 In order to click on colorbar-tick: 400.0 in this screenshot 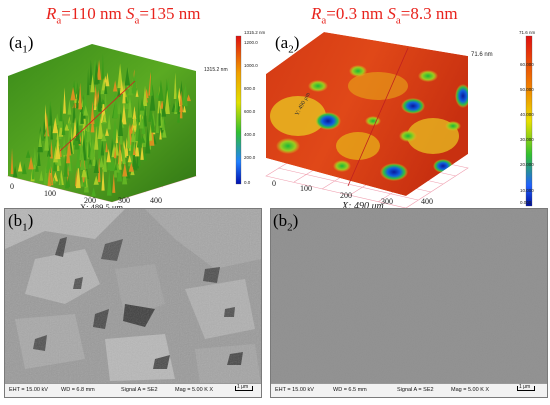, I will do `click(250, 134)`.